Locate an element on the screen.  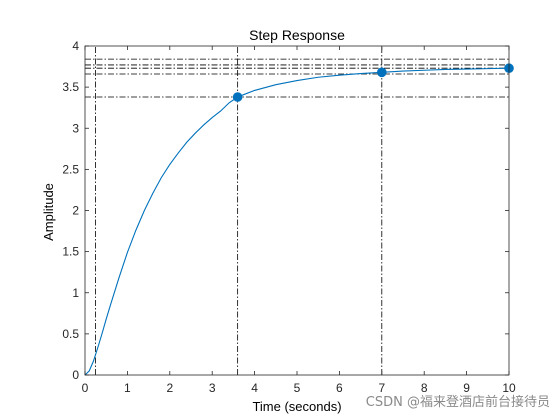
watermark: CSDN @福来登酒店前台接待员 is located at coordinates (458, 402).